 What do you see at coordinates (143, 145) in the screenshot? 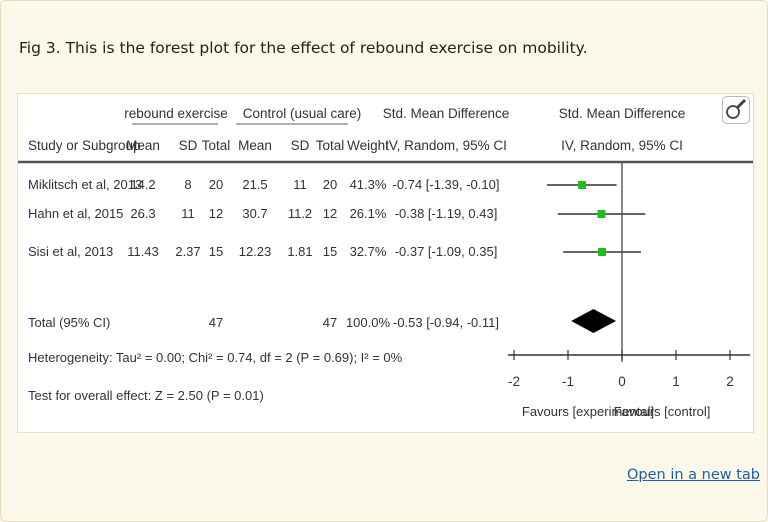
I see `column-header-mean-e: Mean` at bounding box center [143, 145].